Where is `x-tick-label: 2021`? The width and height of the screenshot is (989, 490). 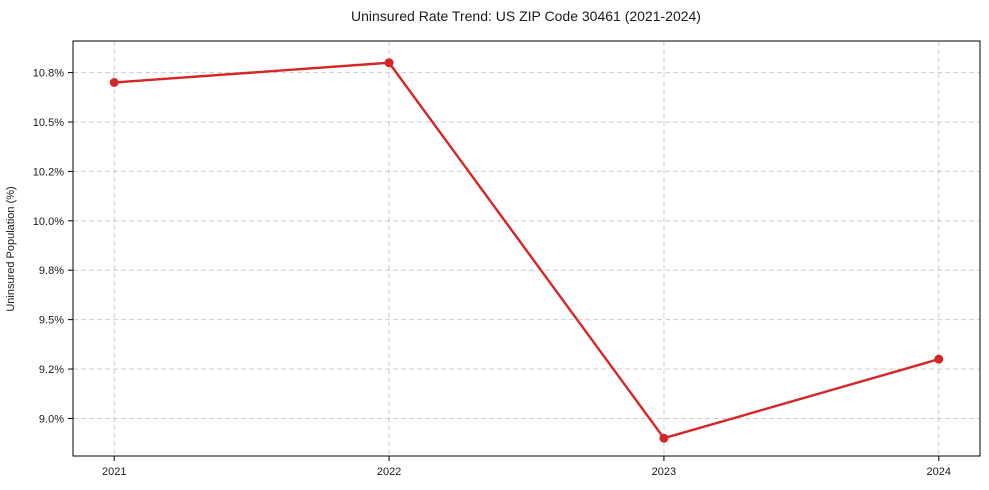
x-tick-label: 2021 is located at coordinates (114, 472).